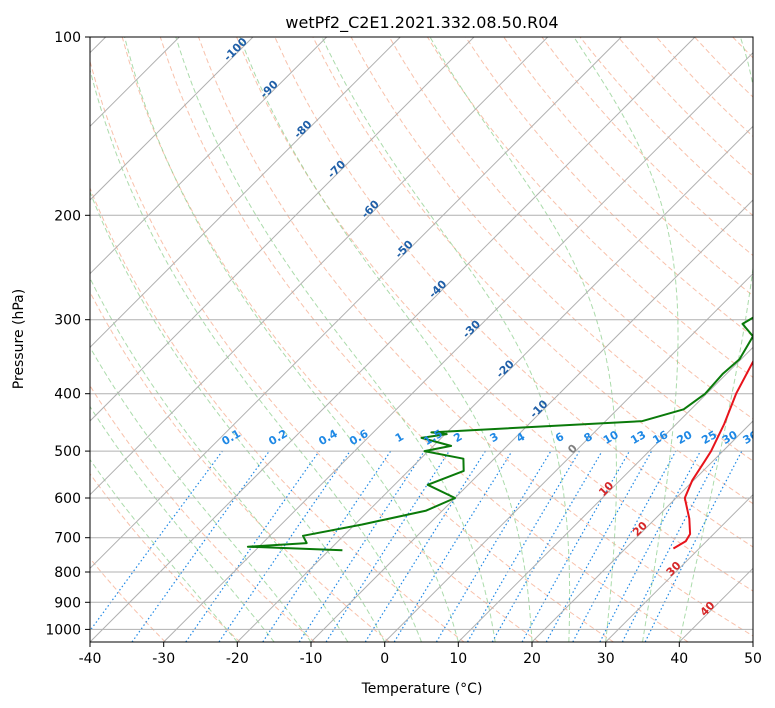 The image size is (775, 708). What do you see at coordinates (237, 659) in the screenshot?
I see `x-tick-label: -20` at bounding box center [237, 659].